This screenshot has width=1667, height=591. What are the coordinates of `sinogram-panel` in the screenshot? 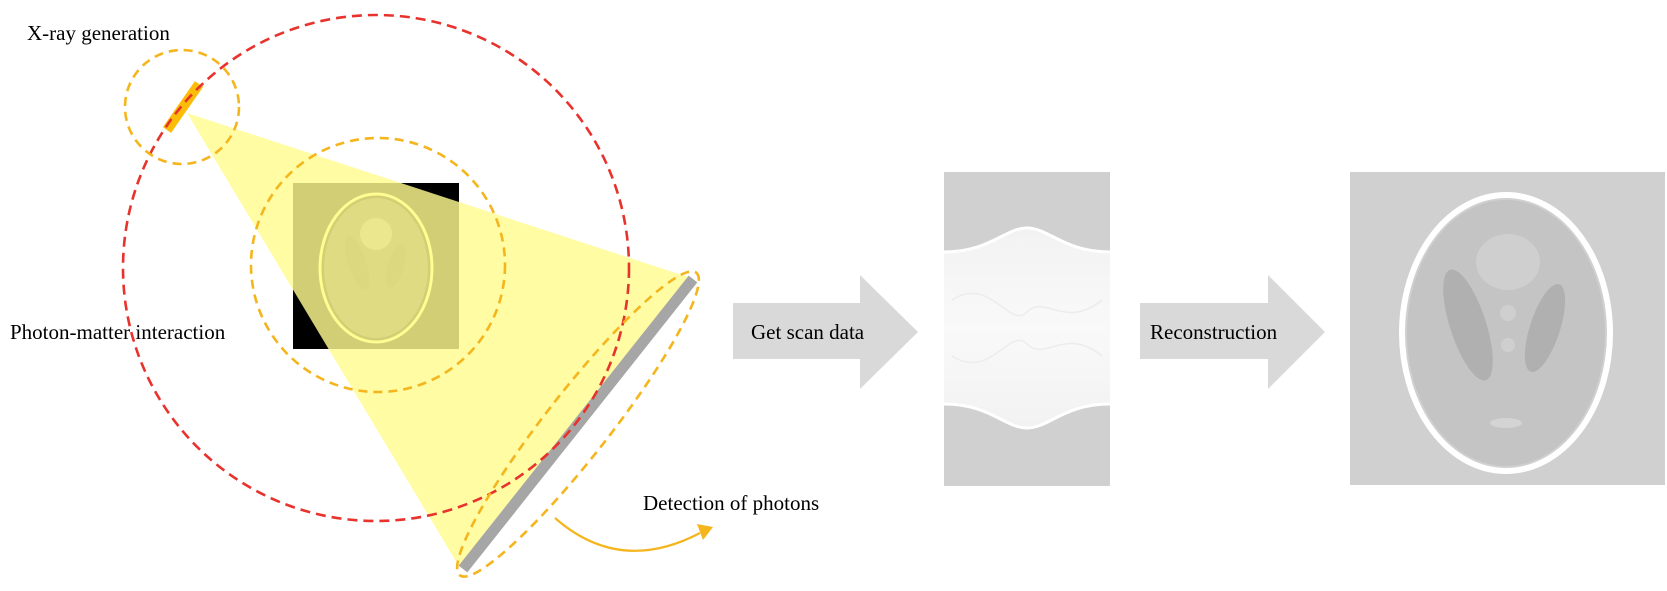 It's located at (1027, 329).